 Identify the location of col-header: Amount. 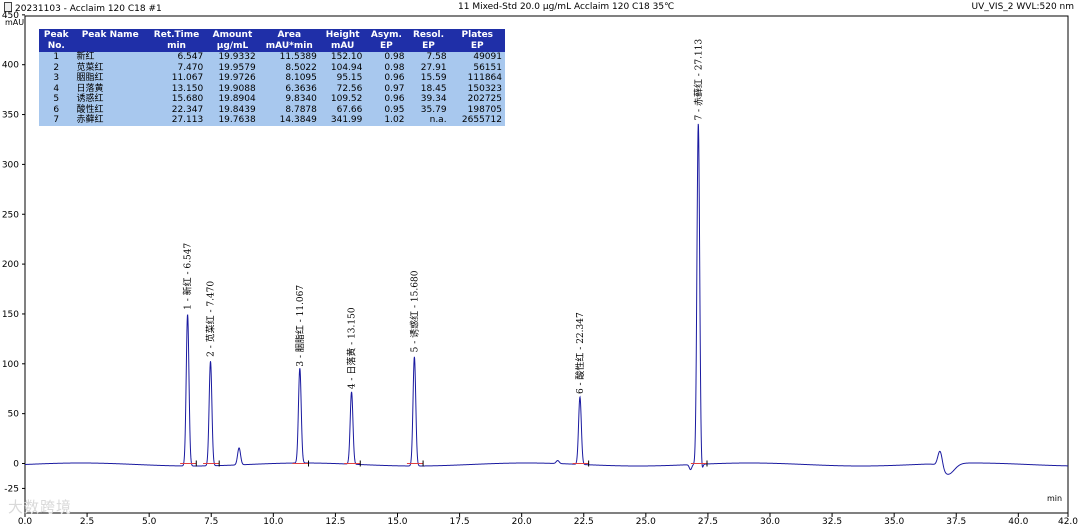
(232, 35).